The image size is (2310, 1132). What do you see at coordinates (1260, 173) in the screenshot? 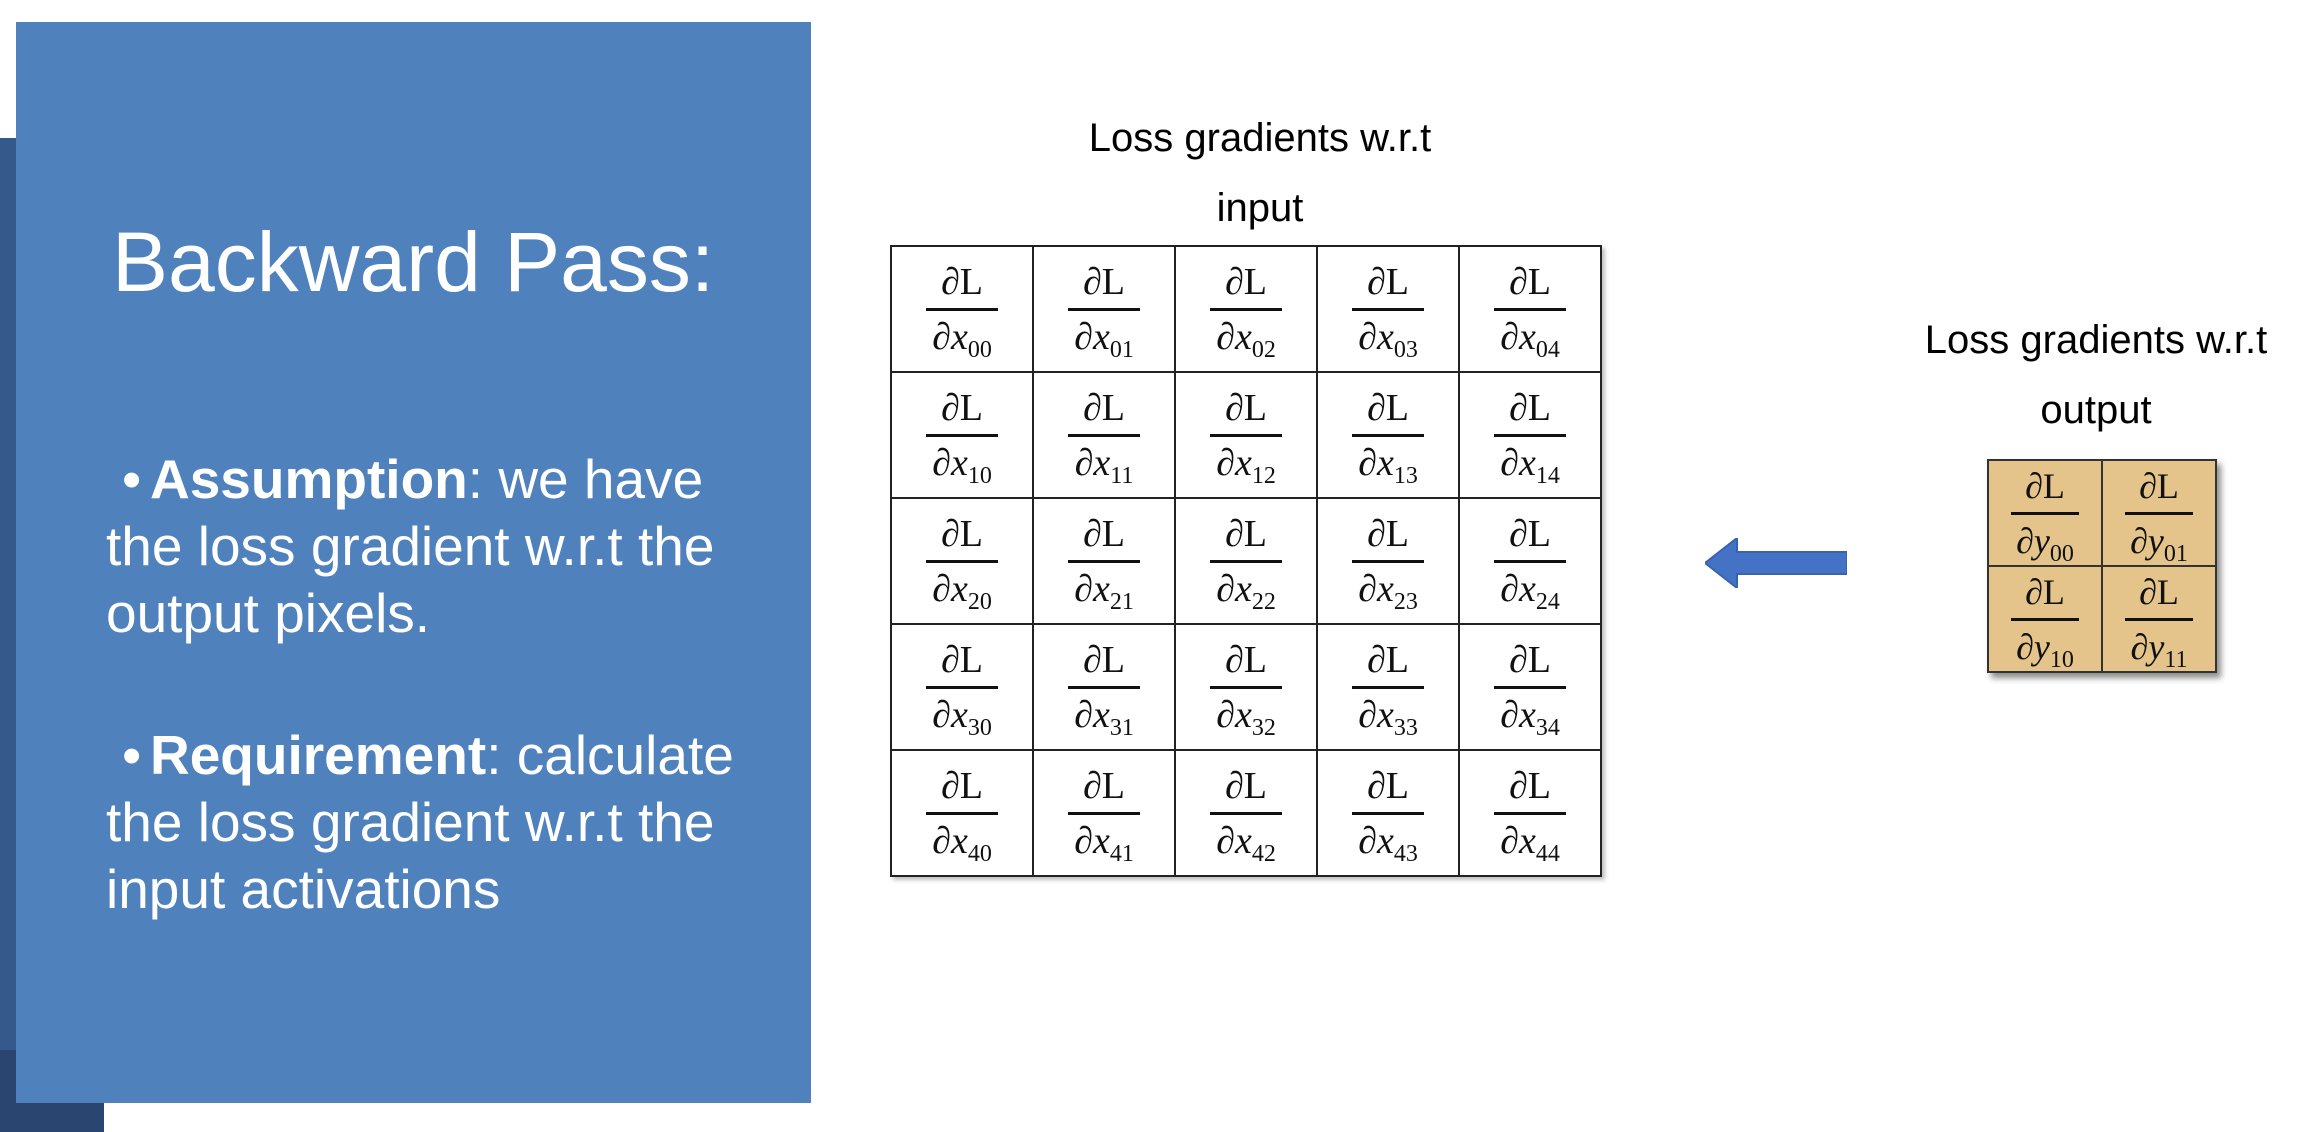
I see `input-gradients-caption: Loss gradients w.r.t input` at bounding box center [1260, 173].